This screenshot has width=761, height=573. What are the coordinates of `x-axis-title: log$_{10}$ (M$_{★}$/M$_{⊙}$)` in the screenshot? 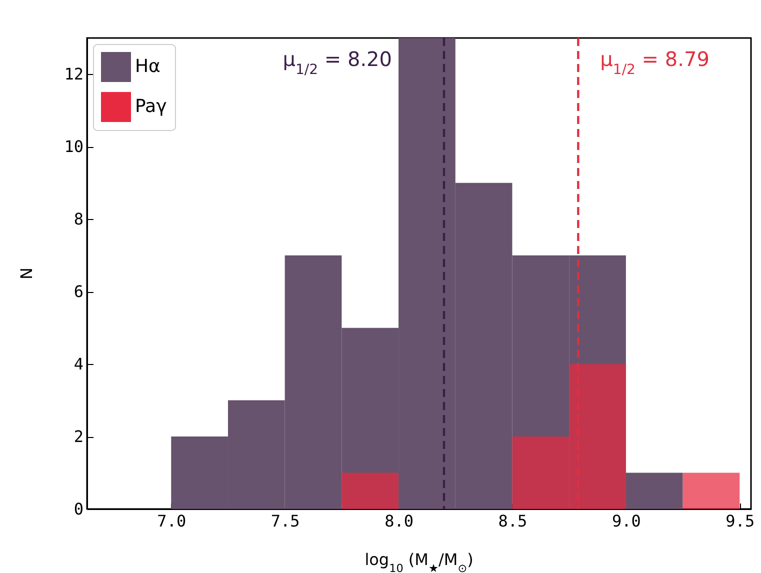 It's located at (419, 561).